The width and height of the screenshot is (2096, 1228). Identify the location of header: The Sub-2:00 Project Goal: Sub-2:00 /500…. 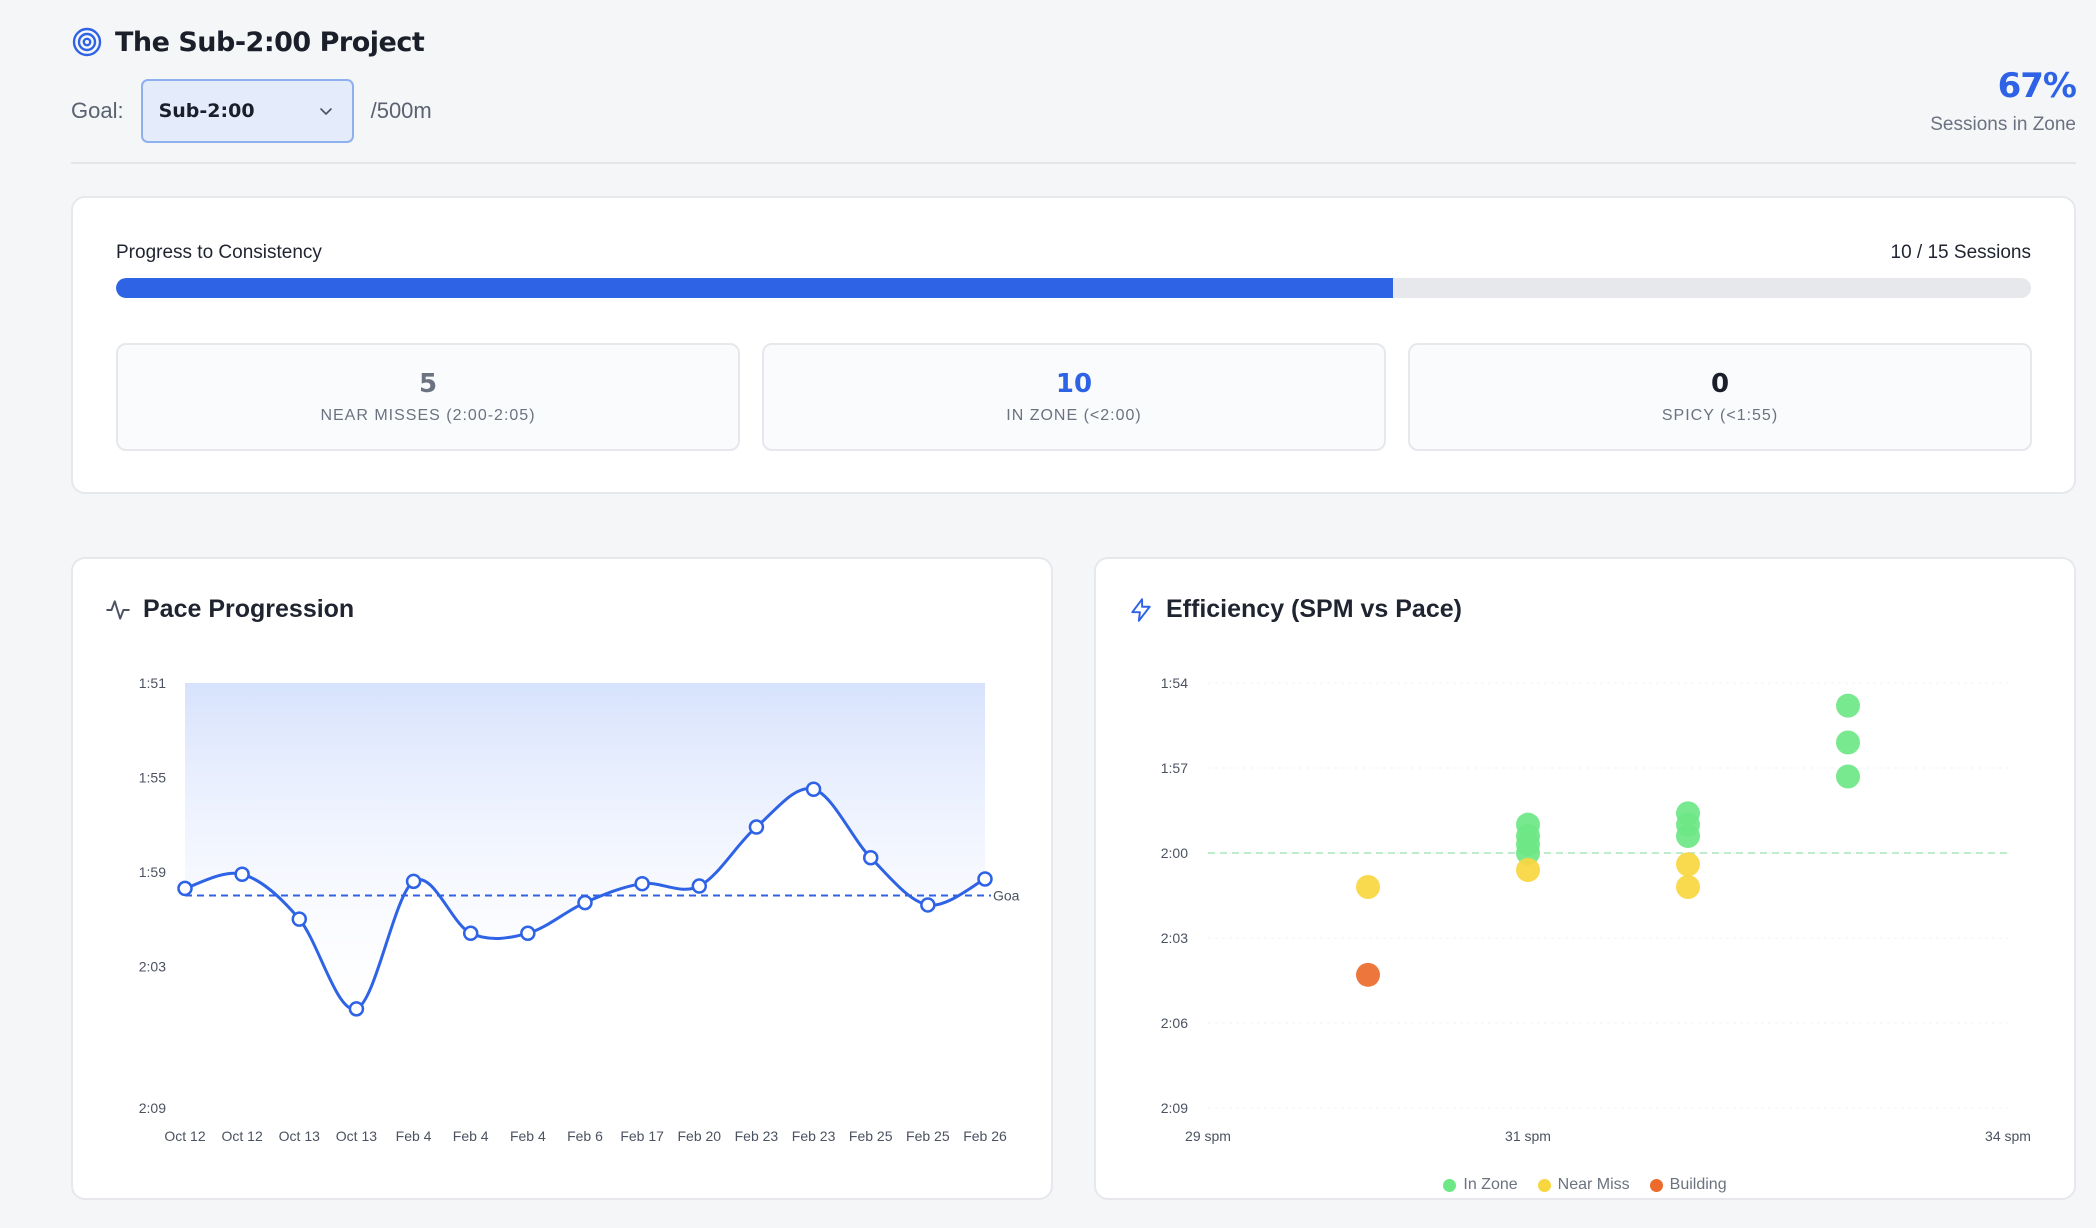
(1074, 95).